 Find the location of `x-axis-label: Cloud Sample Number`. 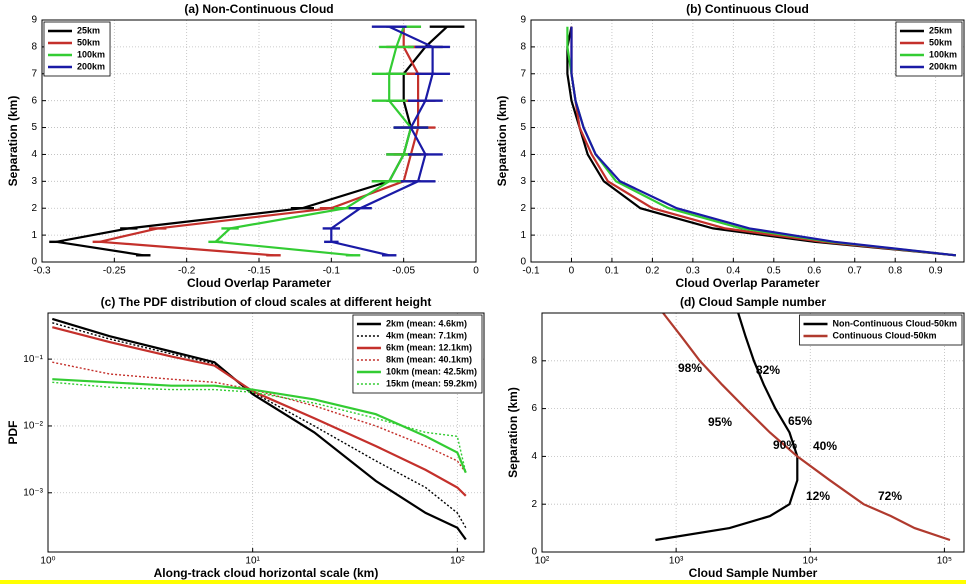

x-axis-label: Cloud Sample Number is located at coordinates (753, 573).